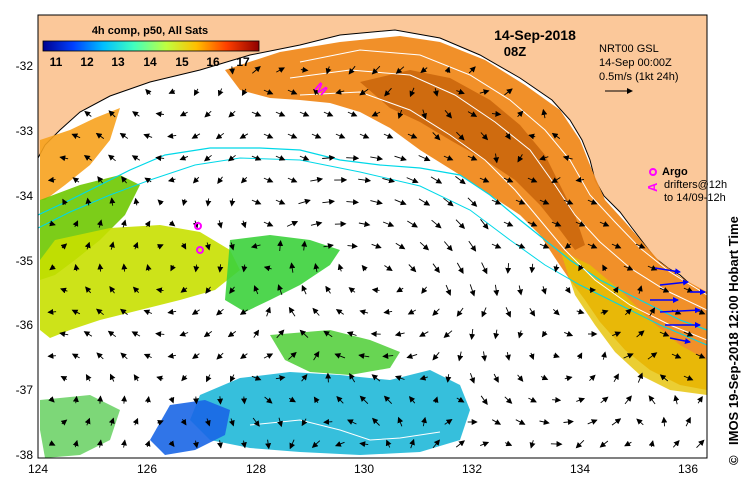 This screenshot has width=749, height=496. Describe the element at coordinates (118, 62) in the screenshot. I see `colorbar-tick: 13` at that location.